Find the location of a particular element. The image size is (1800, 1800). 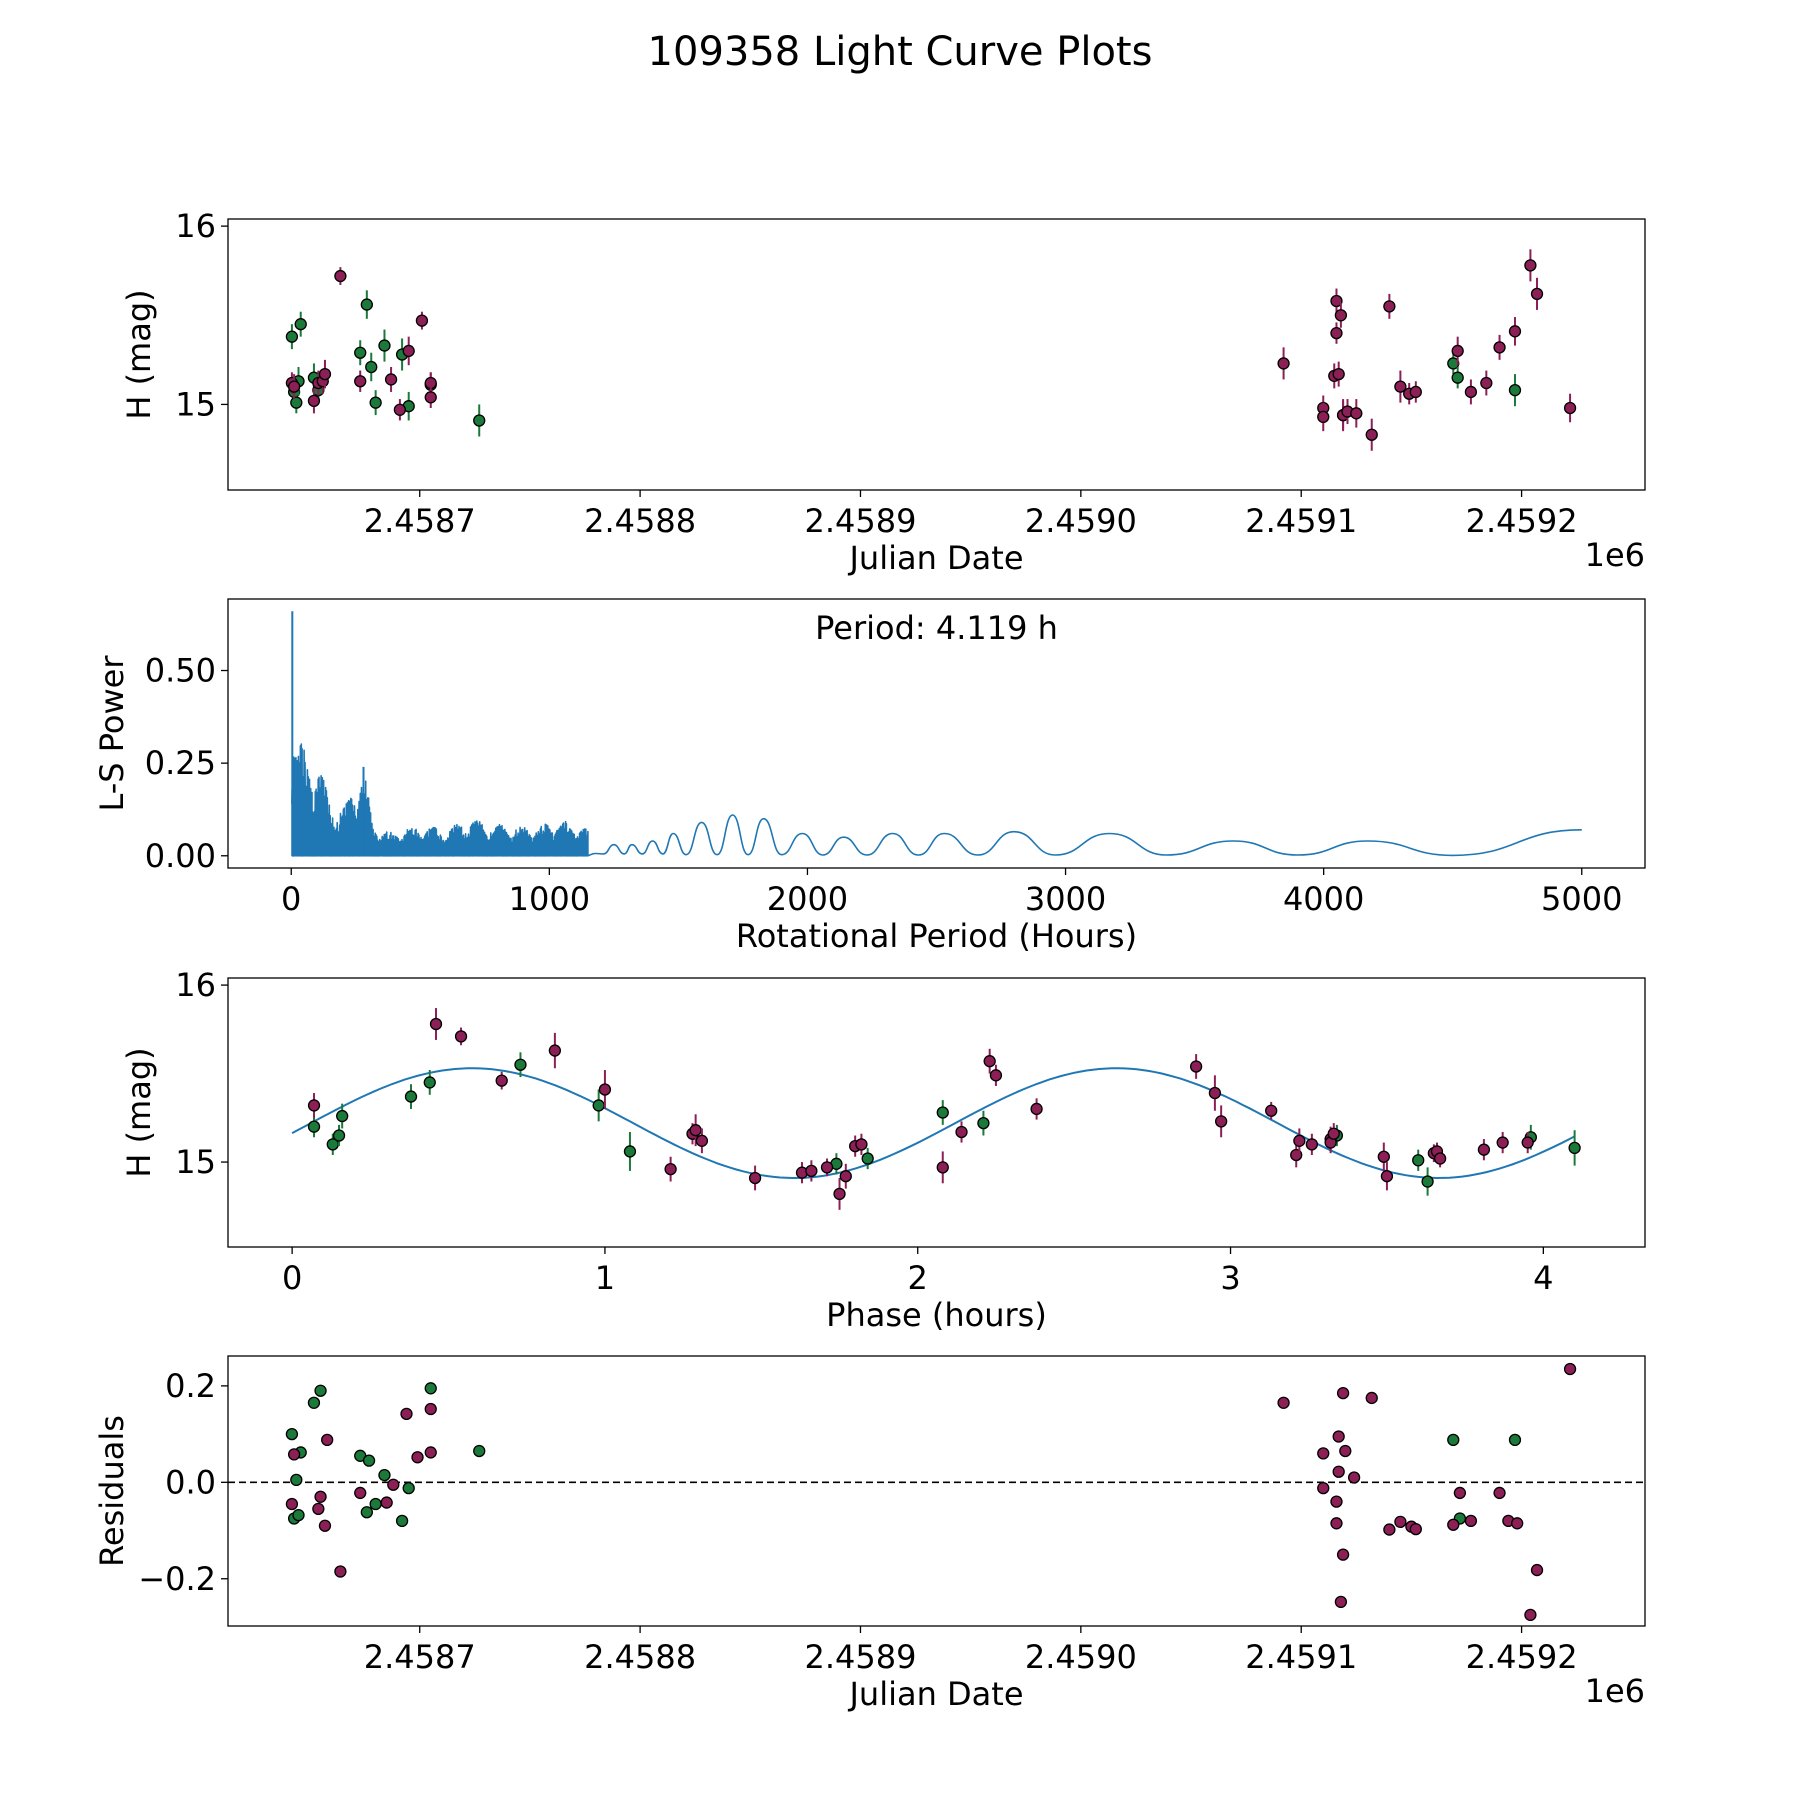

y-tick-label: 0.0 is located at coordinates (190, 1482).